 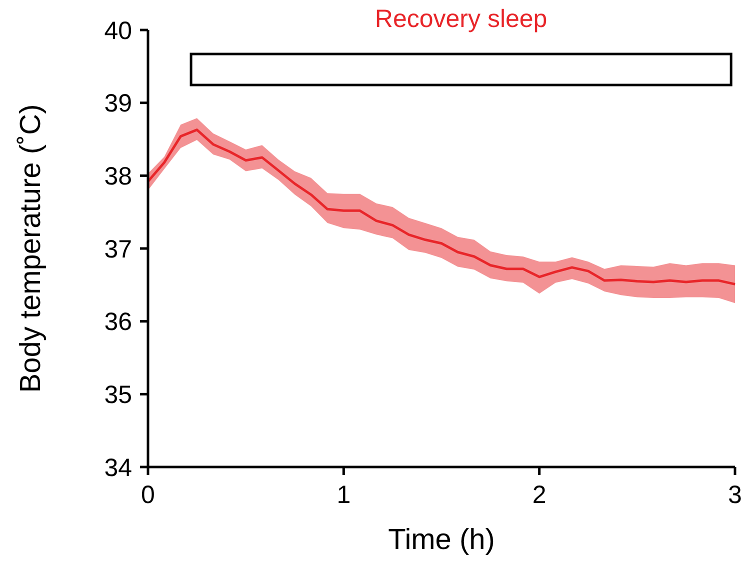 I want to click on x-tick-label: 0, so click(x=148, y=495).